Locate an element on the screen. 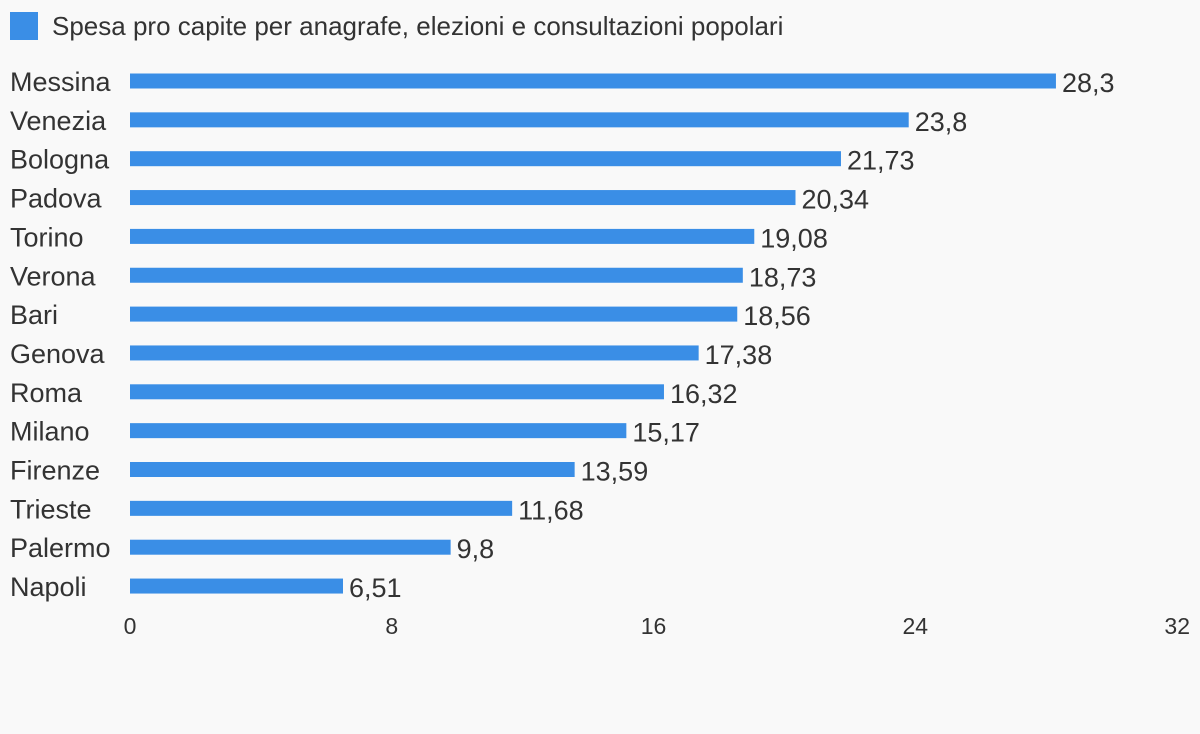 The width and height of the screenshot is (1200, 734). category-label: Verona is located at coordinates (53, 276).